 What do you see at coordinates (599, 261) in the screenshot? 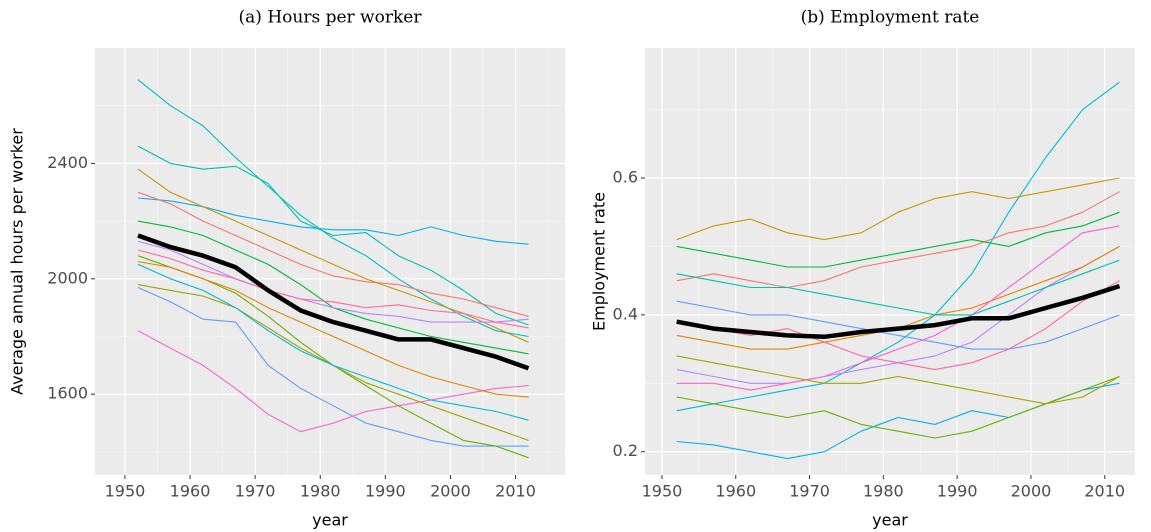
I see `y-axis-title: Employment rate` at bounding box center [599, 261].